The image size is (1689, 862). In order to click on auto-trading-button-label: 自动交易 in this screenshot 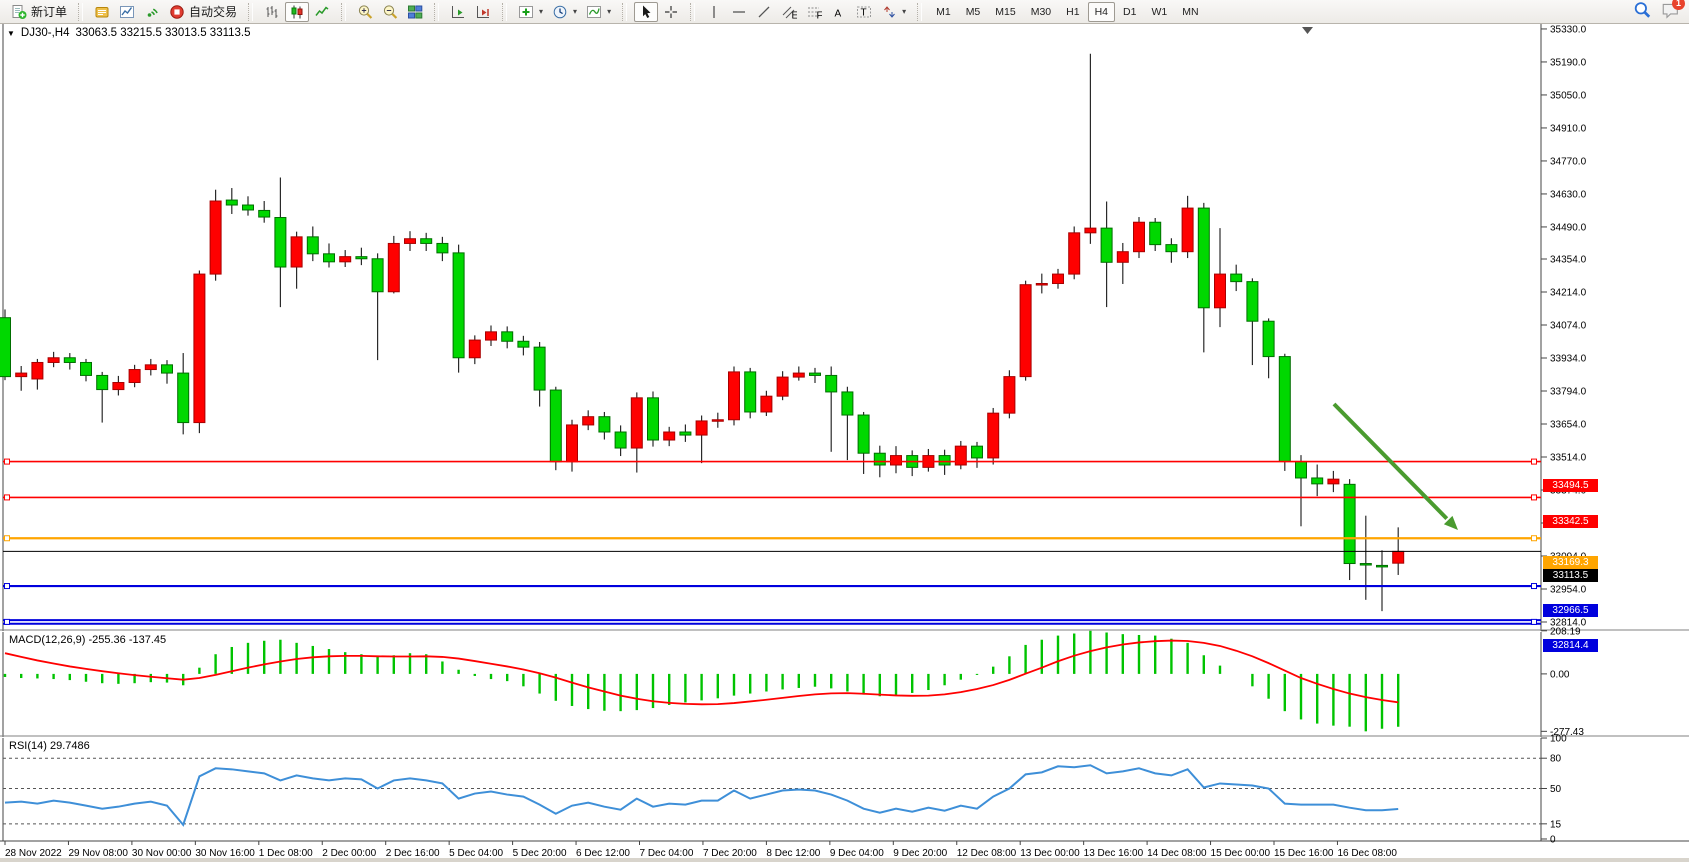, I will do `click(213, 12)`.